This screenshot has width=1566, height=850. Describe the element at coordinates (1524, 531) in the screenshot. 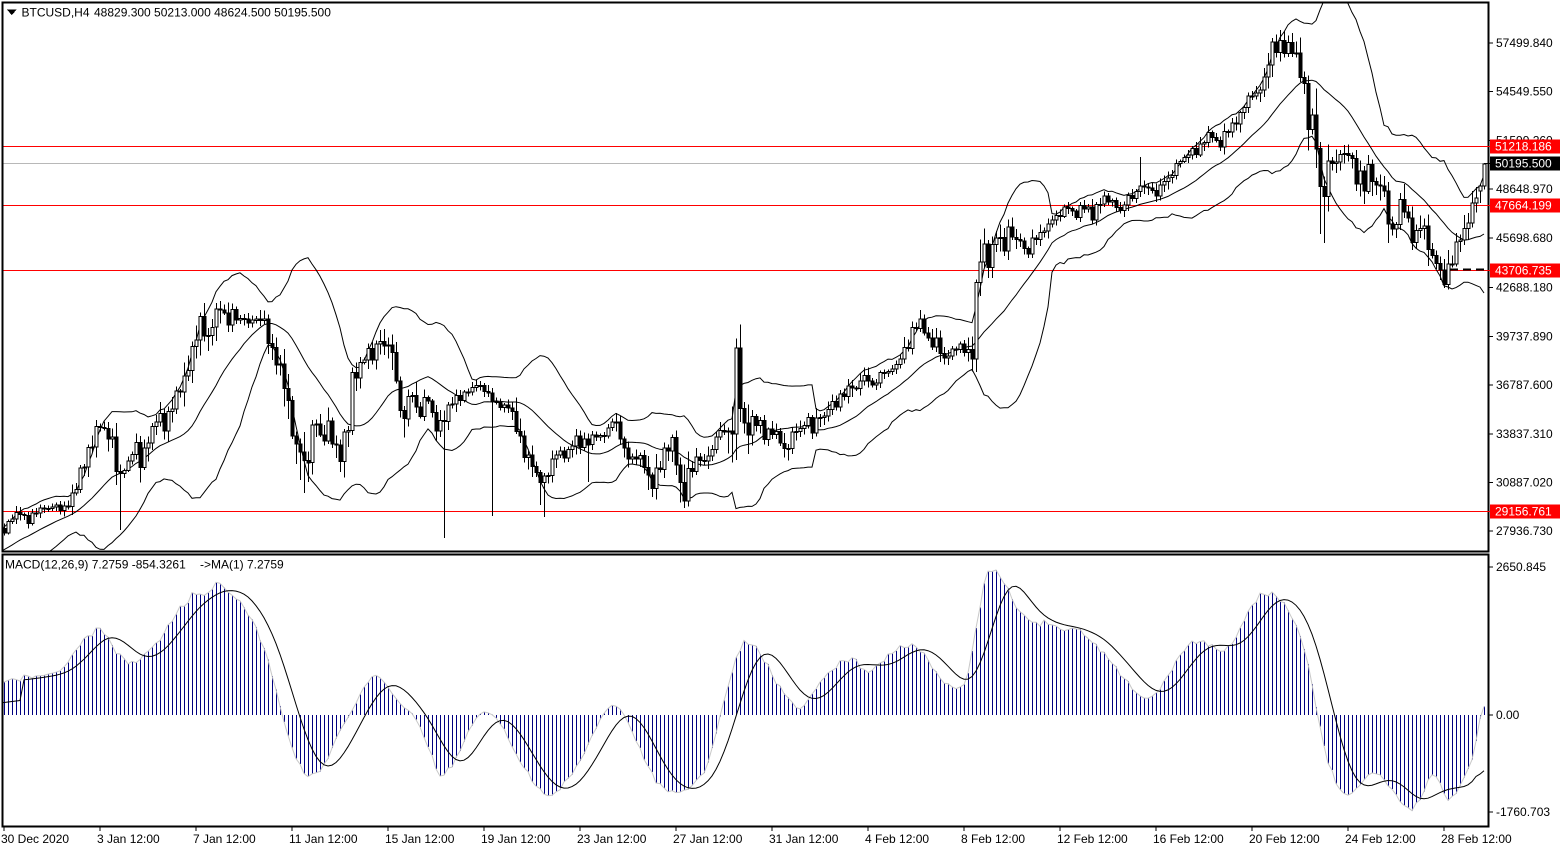

I see `svg-text: 27936.730` at that location.